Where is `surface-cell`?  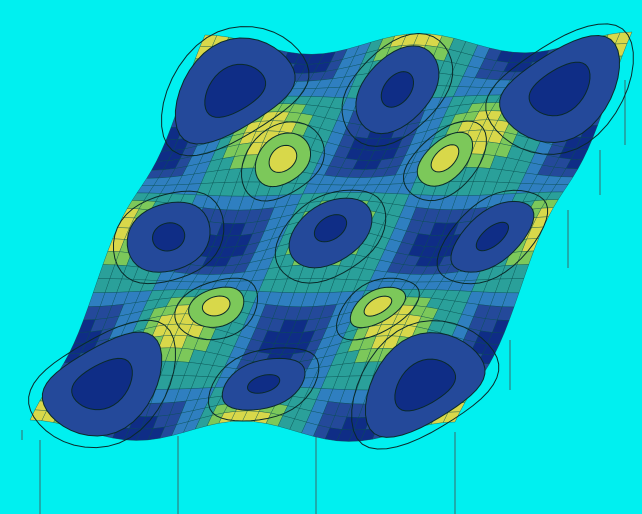 surface-cell is located at coordinates (451, 417).